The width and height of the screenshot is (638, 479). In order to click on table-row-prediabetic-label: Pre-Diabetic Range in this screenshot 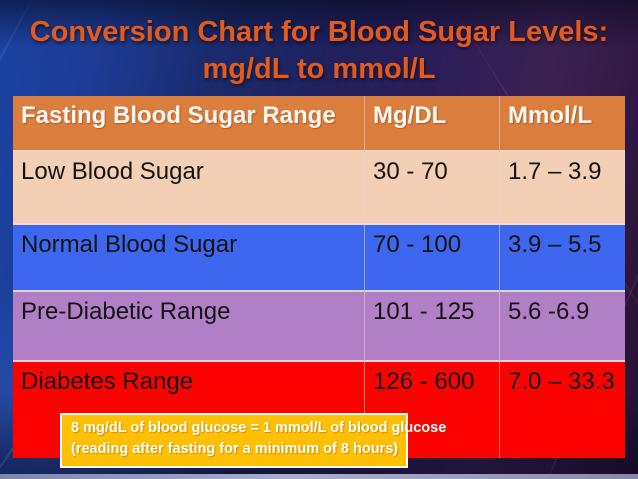, I will do `click(189, 327)`.